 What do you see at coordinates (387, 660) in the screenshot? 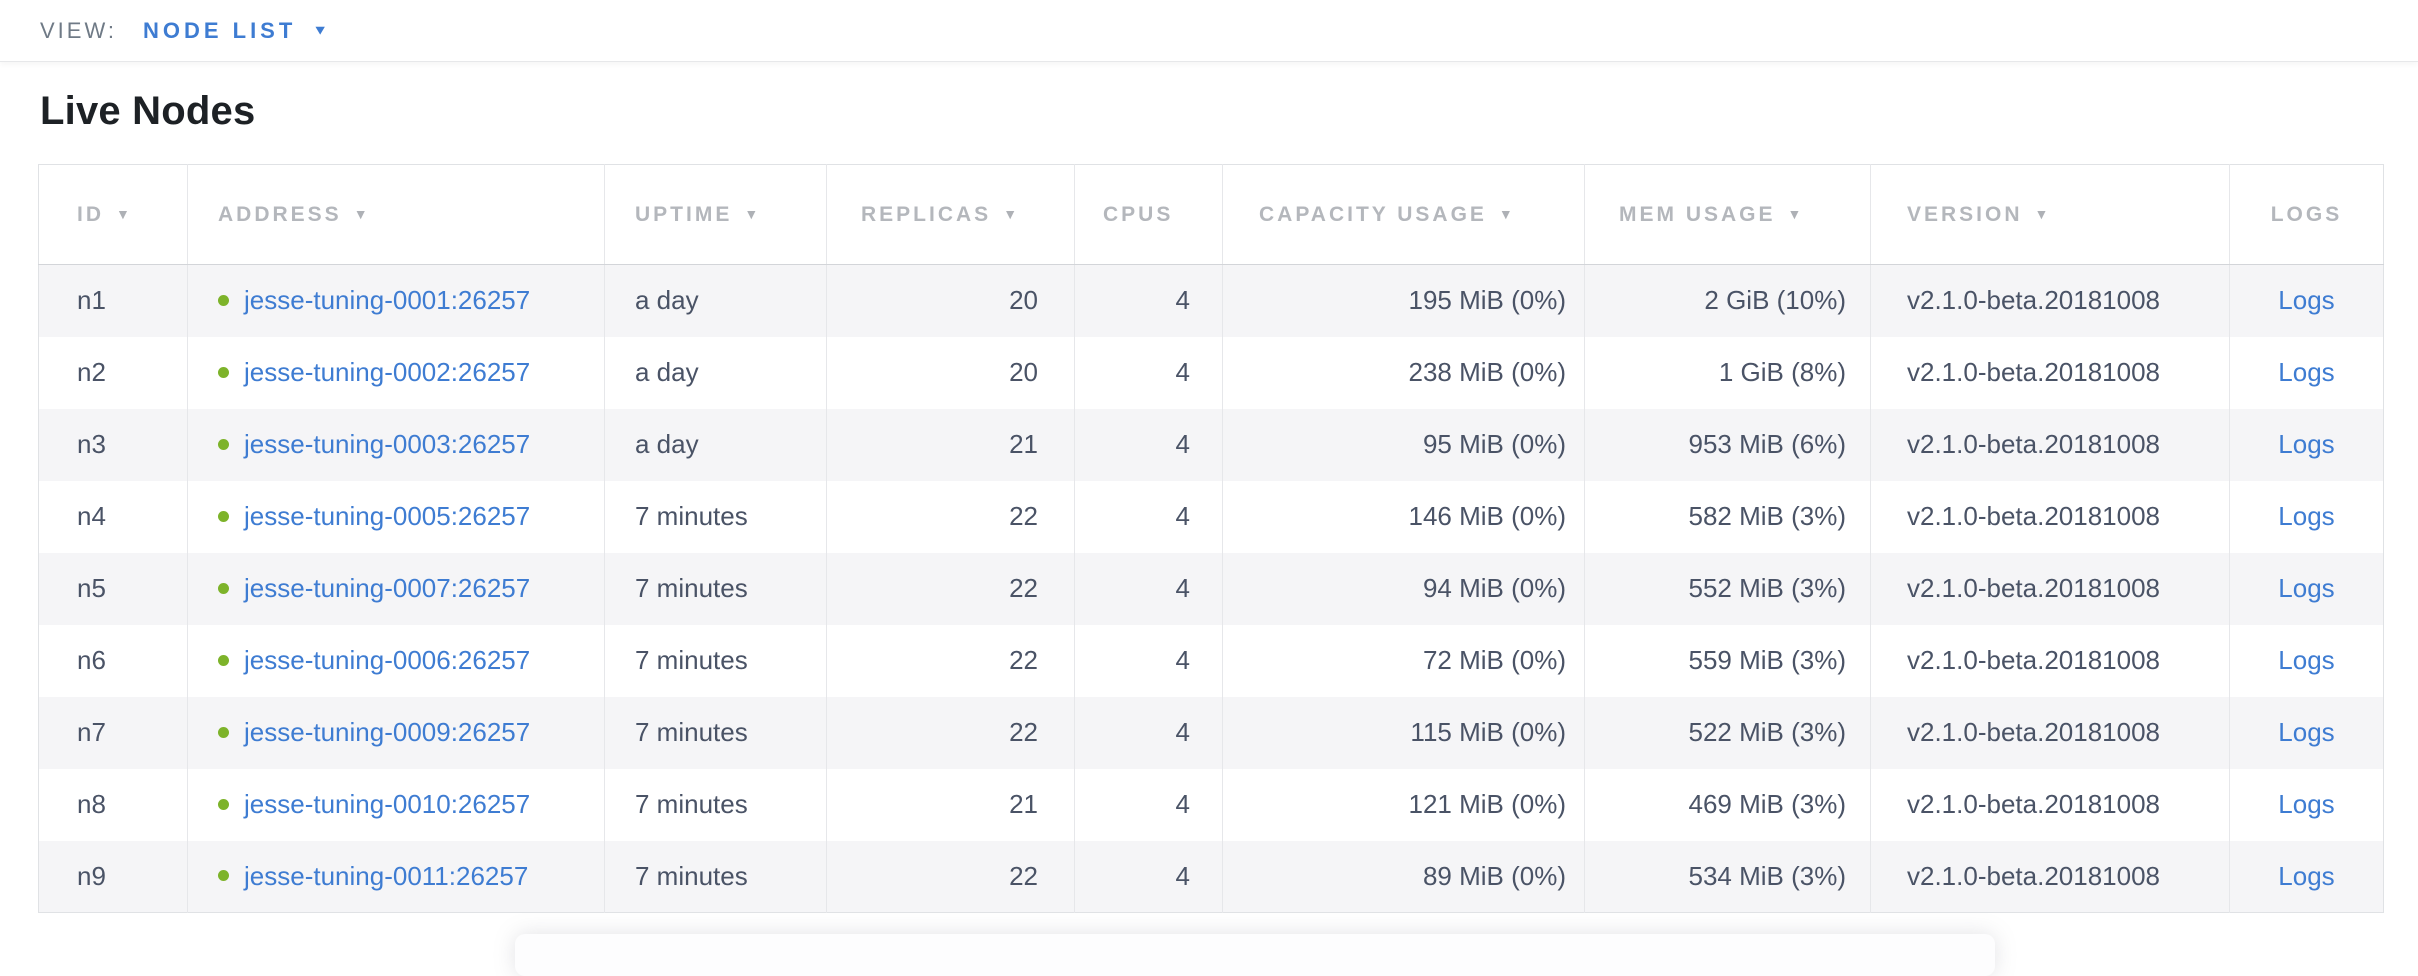
I see `node-address-link: jesse-tuning-0006:26257` at bounding box center [387, 660].